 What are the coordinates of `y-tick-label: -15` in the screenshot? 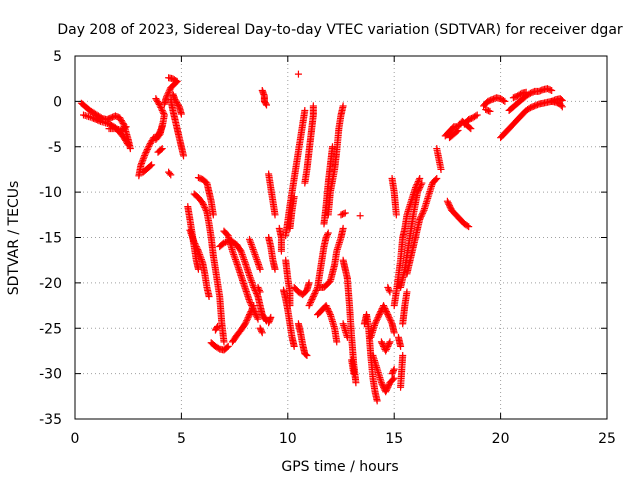 It's located at (50, 239).